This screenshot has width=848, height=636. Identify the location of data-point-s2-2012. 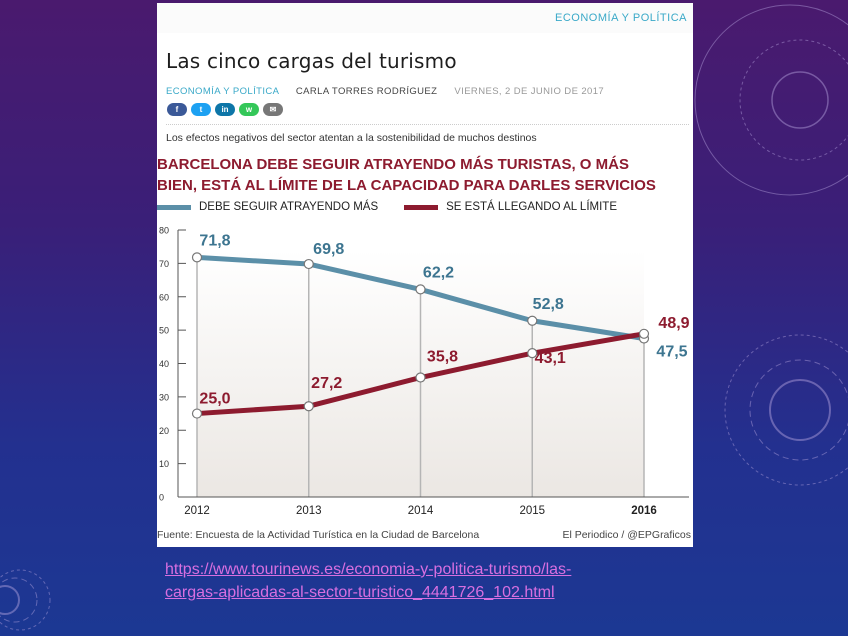
(197, 413).